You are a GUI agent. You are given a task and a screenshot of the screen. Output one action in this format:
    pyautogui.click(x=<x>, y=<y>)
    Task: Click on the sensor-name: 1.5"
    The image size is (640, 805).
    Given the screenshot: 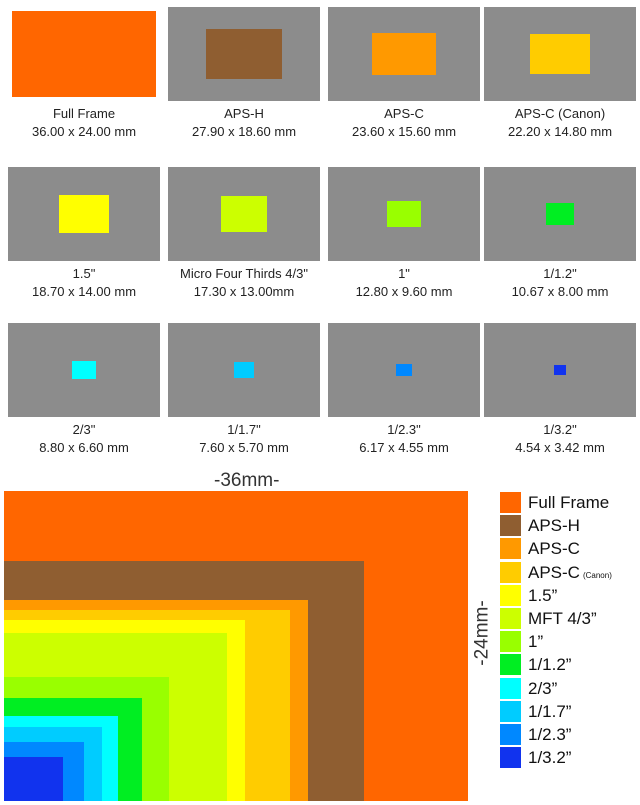 What is the action you would take?
    pyautogui.click(x=84, y=273)
    